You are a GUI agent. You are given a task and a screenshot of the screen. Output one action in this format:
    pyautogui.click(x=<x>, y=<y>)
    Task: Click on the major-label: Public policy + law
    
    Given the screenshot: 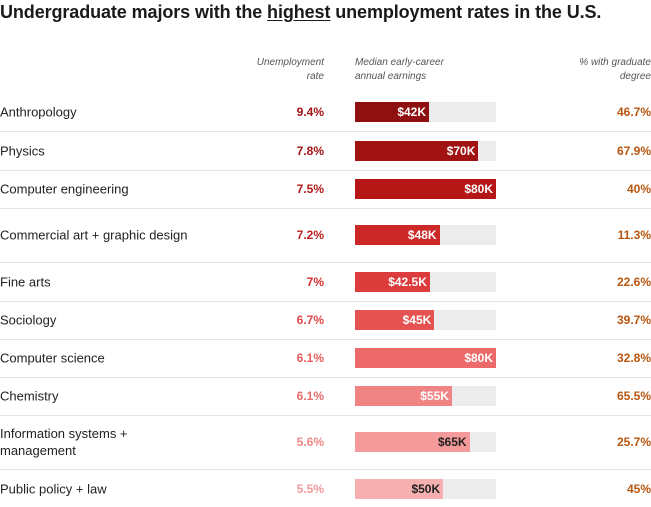 What is the action you would take?
    pyautogui.click(x=53, y=489)
    